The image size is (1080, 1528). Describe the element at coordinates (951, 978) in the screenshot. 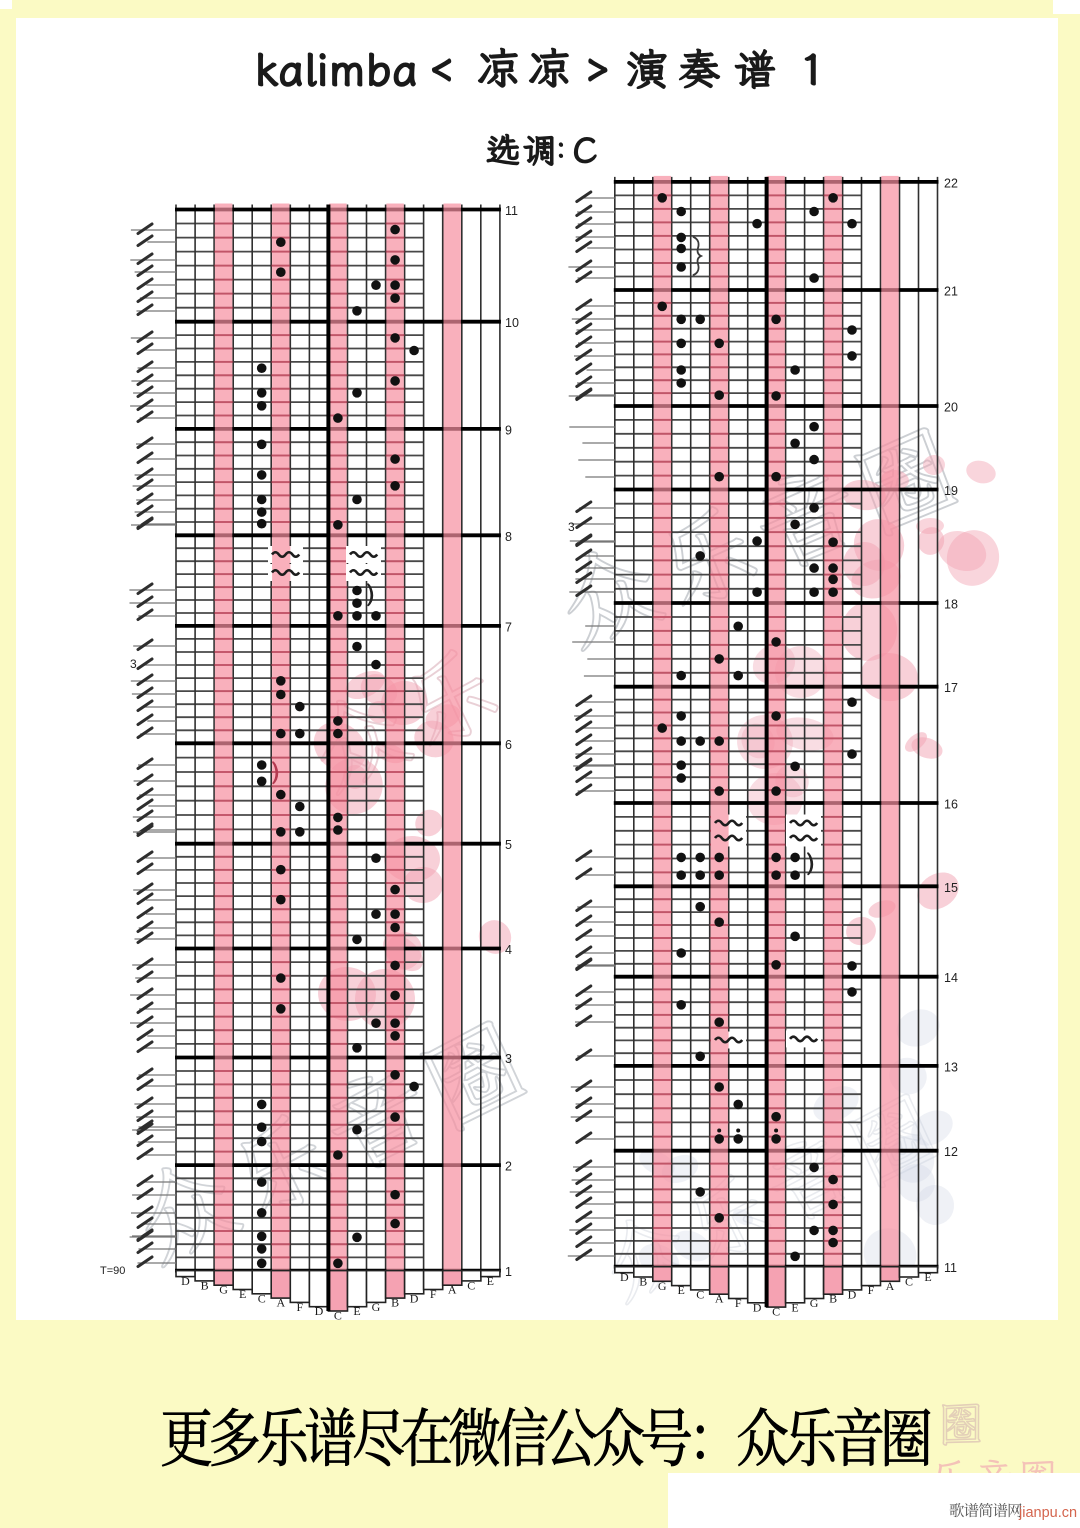

I see `svg-text: 14` at that location.